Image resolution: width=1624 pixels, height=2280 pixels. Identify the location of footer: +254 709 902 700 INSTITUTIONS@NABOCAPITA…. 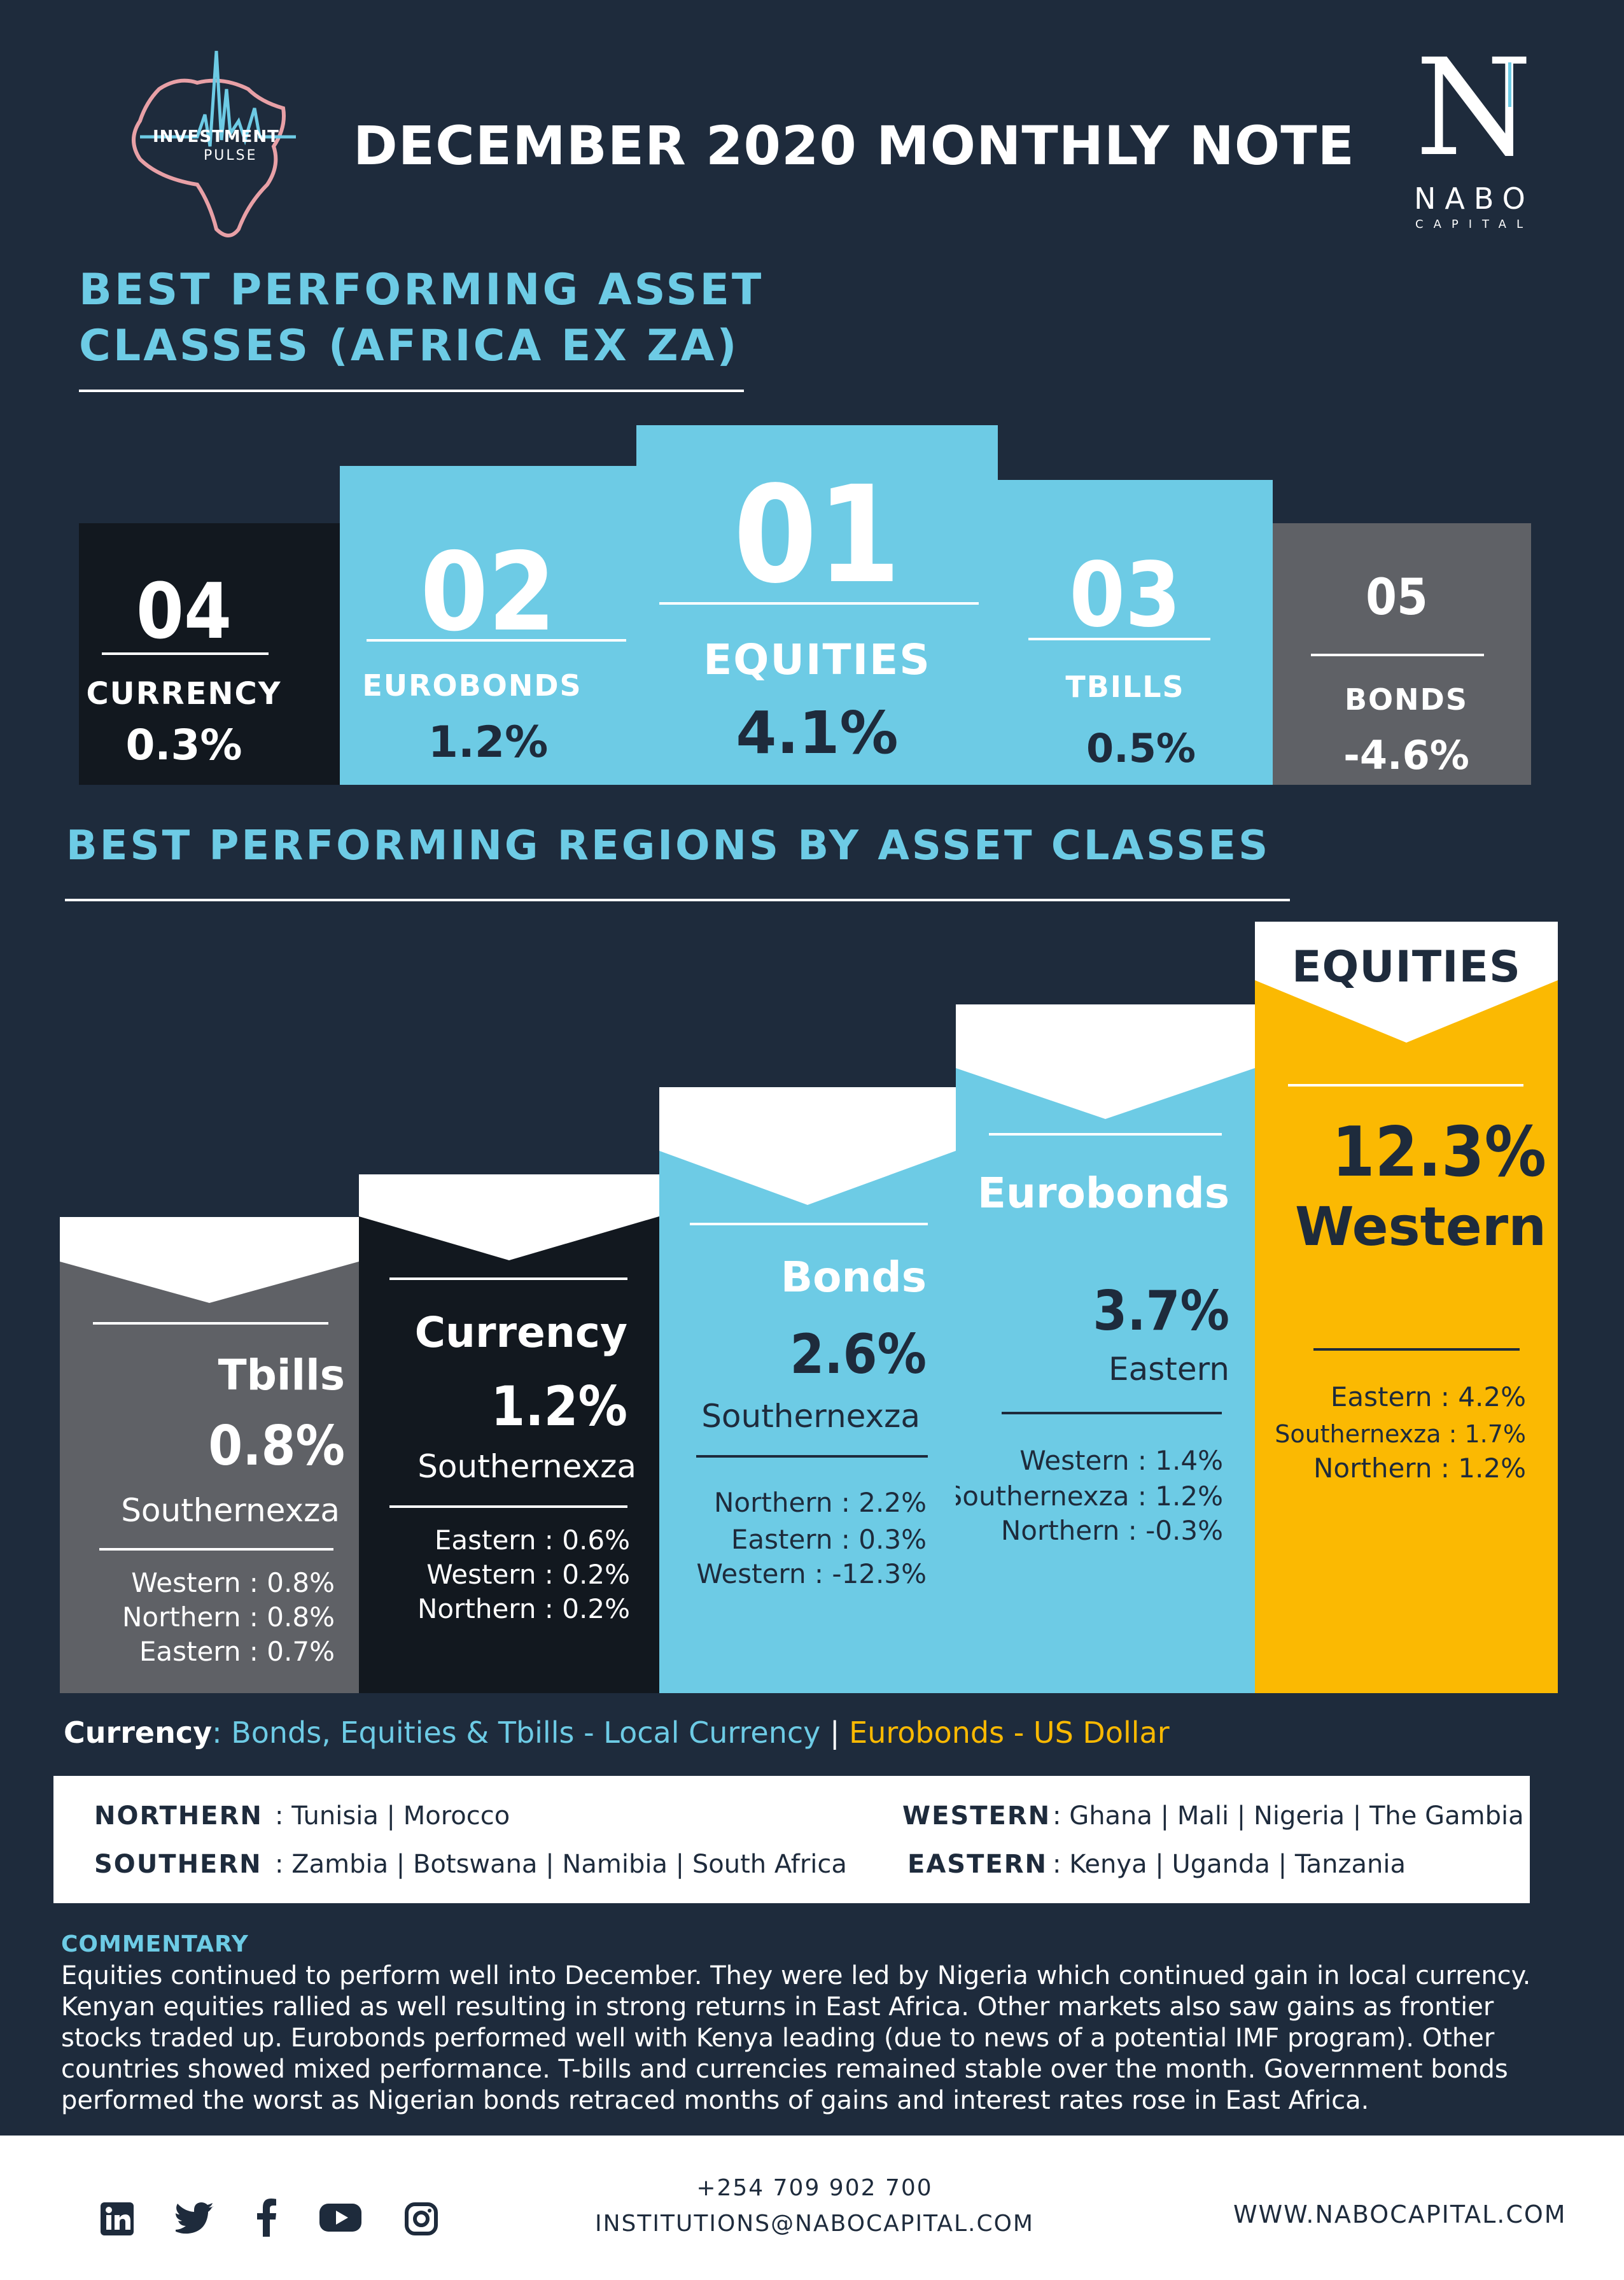
(812, 2208).